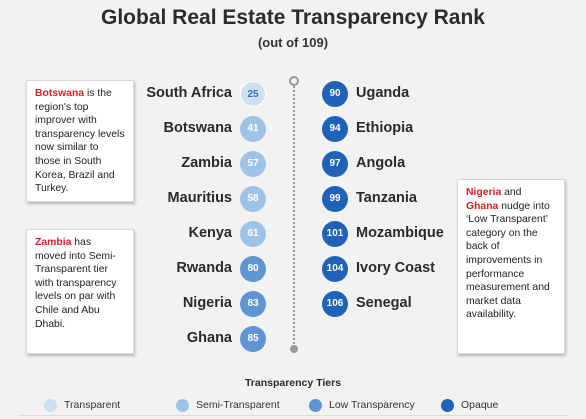 The image size is (586, 419). Describe the element at coordinates (199, 198) in the screenshot. I see `country-name: Mauritius` at that location.